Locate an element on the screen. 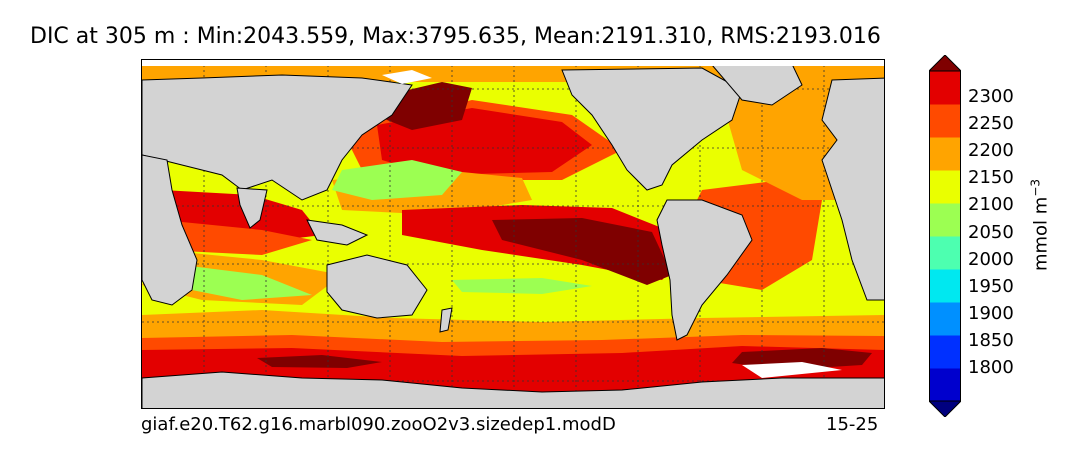 This screenshot has height=464, width=1082. africa-land is located at coordinates (170, 230).